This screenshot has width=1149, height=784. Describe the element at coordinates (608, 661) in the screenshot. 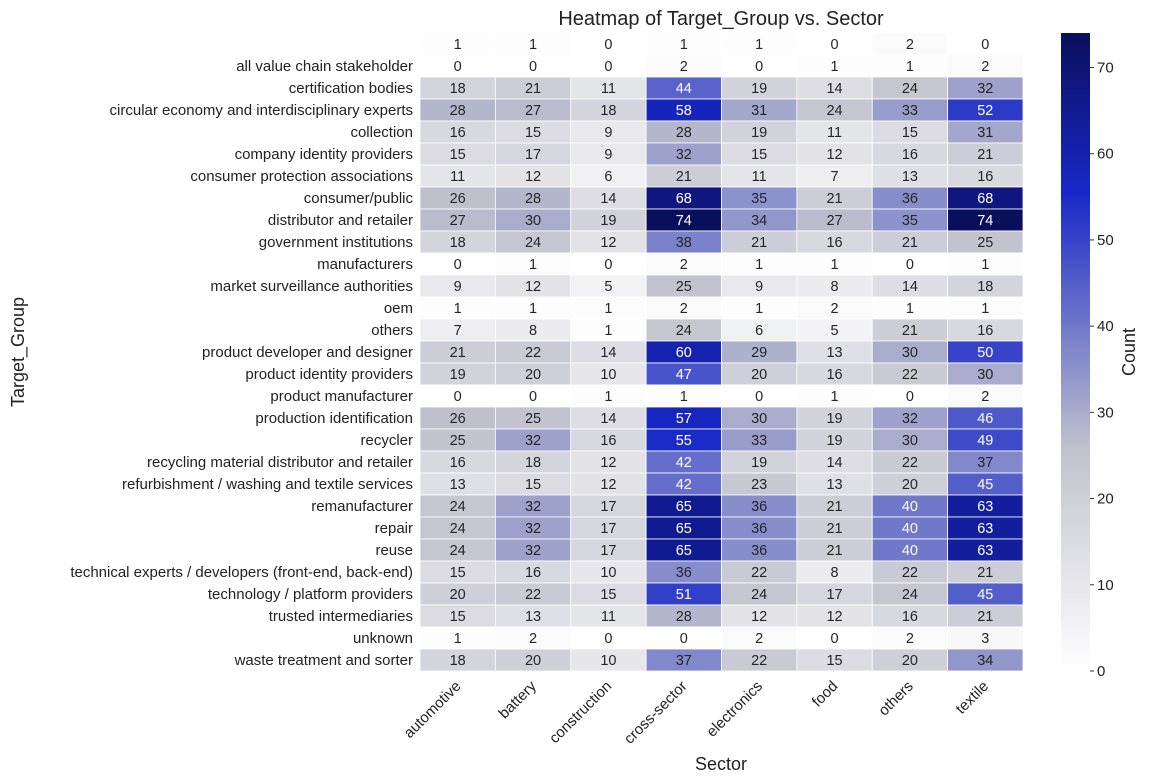

I see `cell-value-label: 10` at that location.